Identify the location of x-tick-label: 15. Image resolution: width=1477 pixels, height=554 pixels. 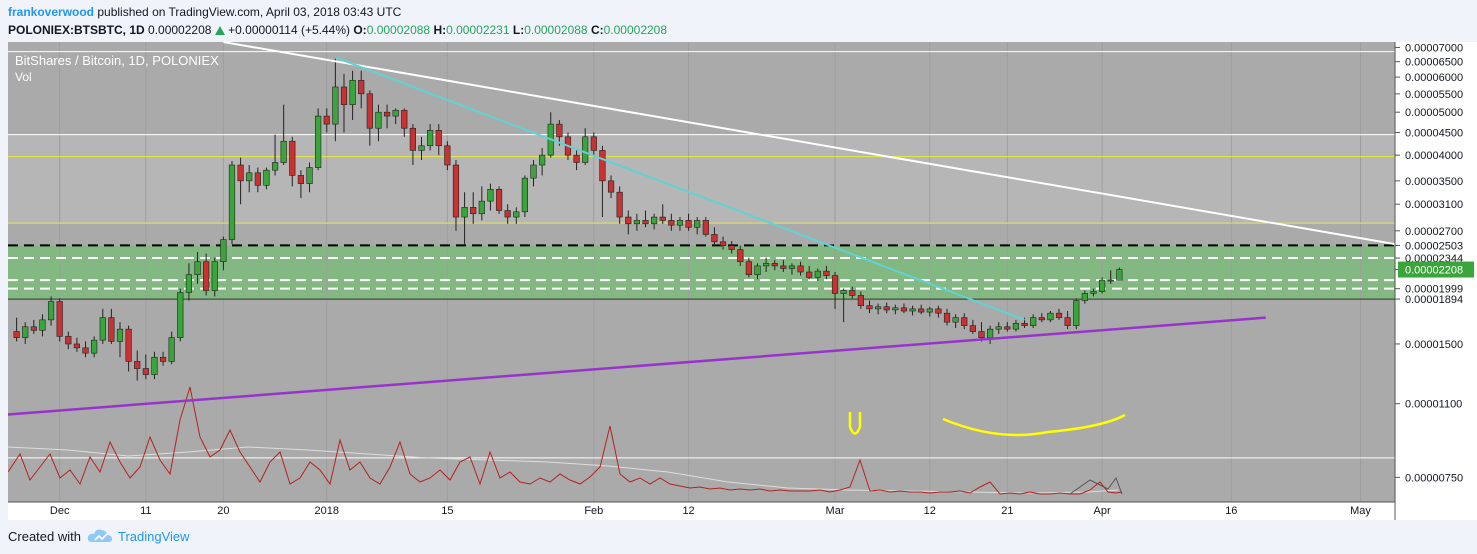
(447, 511).